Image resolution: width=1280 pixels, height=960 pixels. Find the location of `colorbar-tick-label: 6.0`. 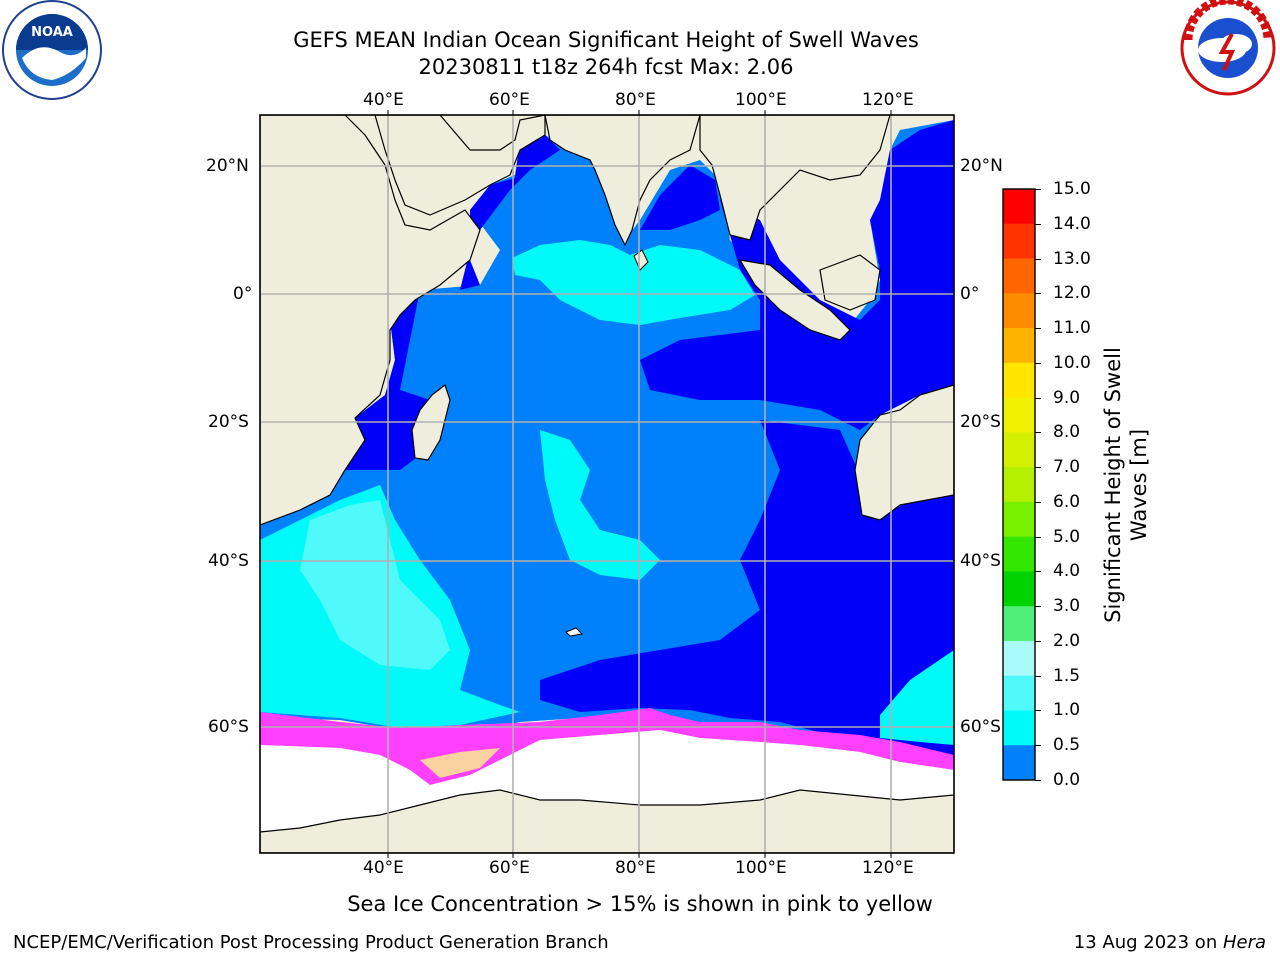

colorbar-tick-label: 6.0 is located at coordinates (1067, 501).